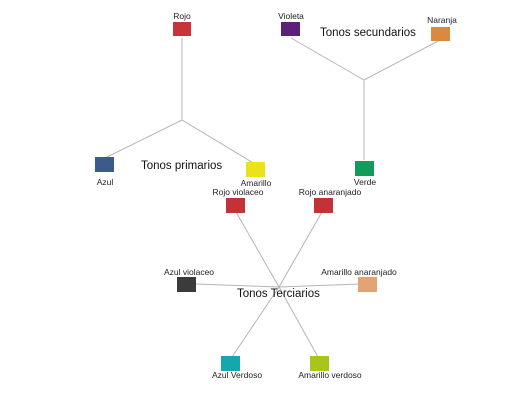  I want to click on edge-amarillo-verdoso, so click(298, 322).